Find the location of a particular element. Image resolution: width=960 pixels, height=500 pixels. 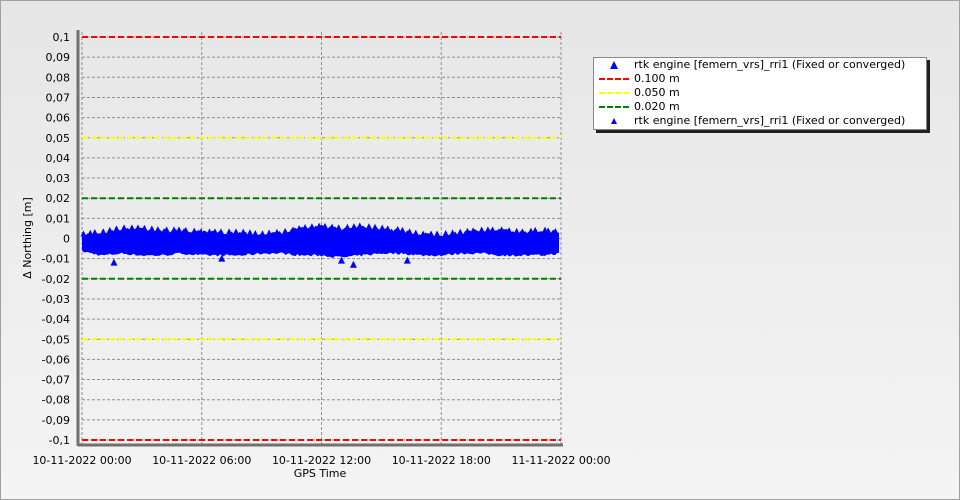

legend-item: 0.020 m is located at coordinates (760, 107).